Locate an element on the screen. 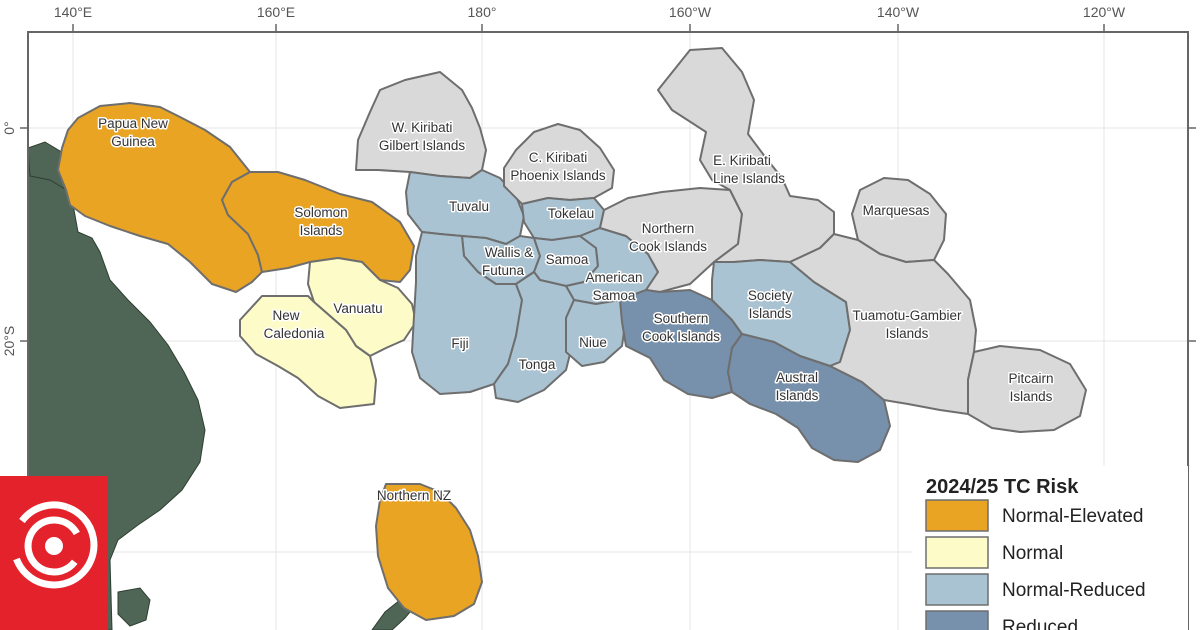  region-c-kiribati is located at coordinates (559, 164).